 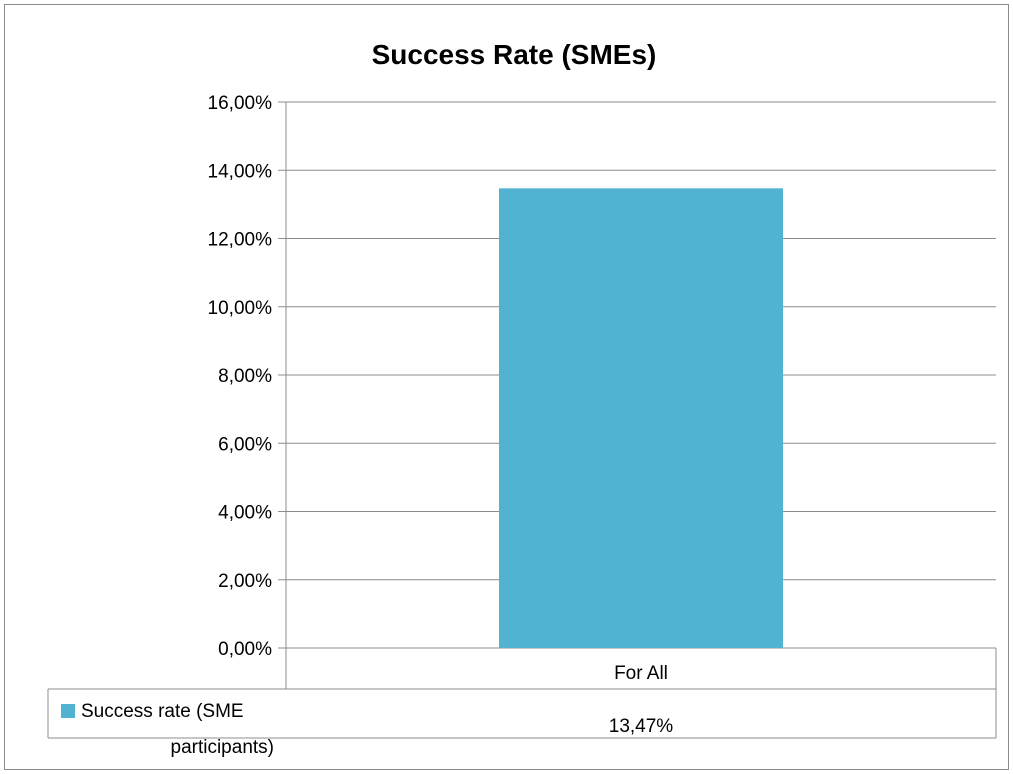 I want to click on y-tick-label: 8,00%, so click(x=245, y=376).